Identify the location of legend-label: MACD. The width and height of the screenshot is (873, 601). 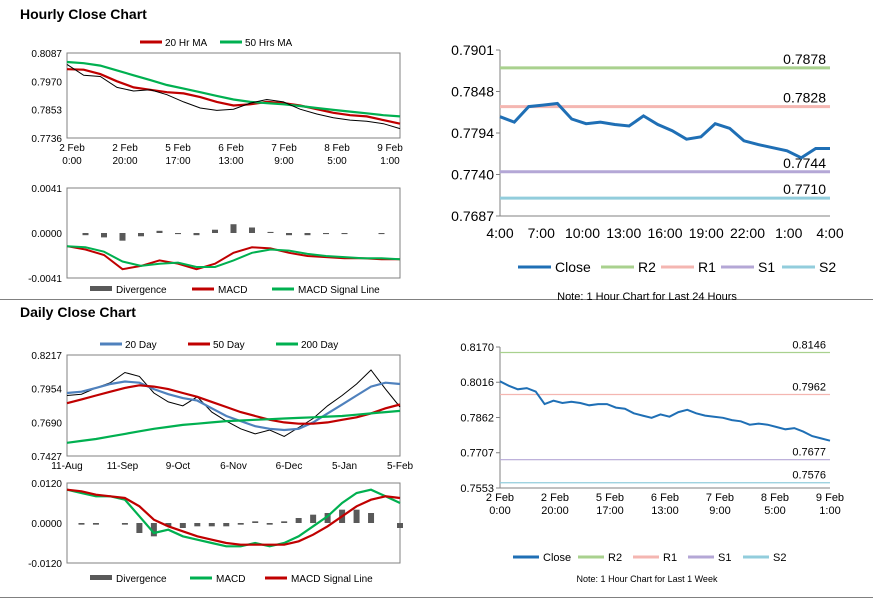
(232, 290).